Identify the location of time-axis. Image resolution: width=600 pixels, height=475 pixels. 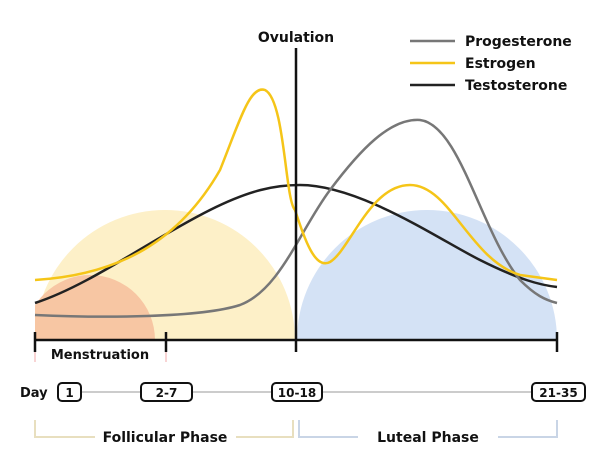
(296, 342).